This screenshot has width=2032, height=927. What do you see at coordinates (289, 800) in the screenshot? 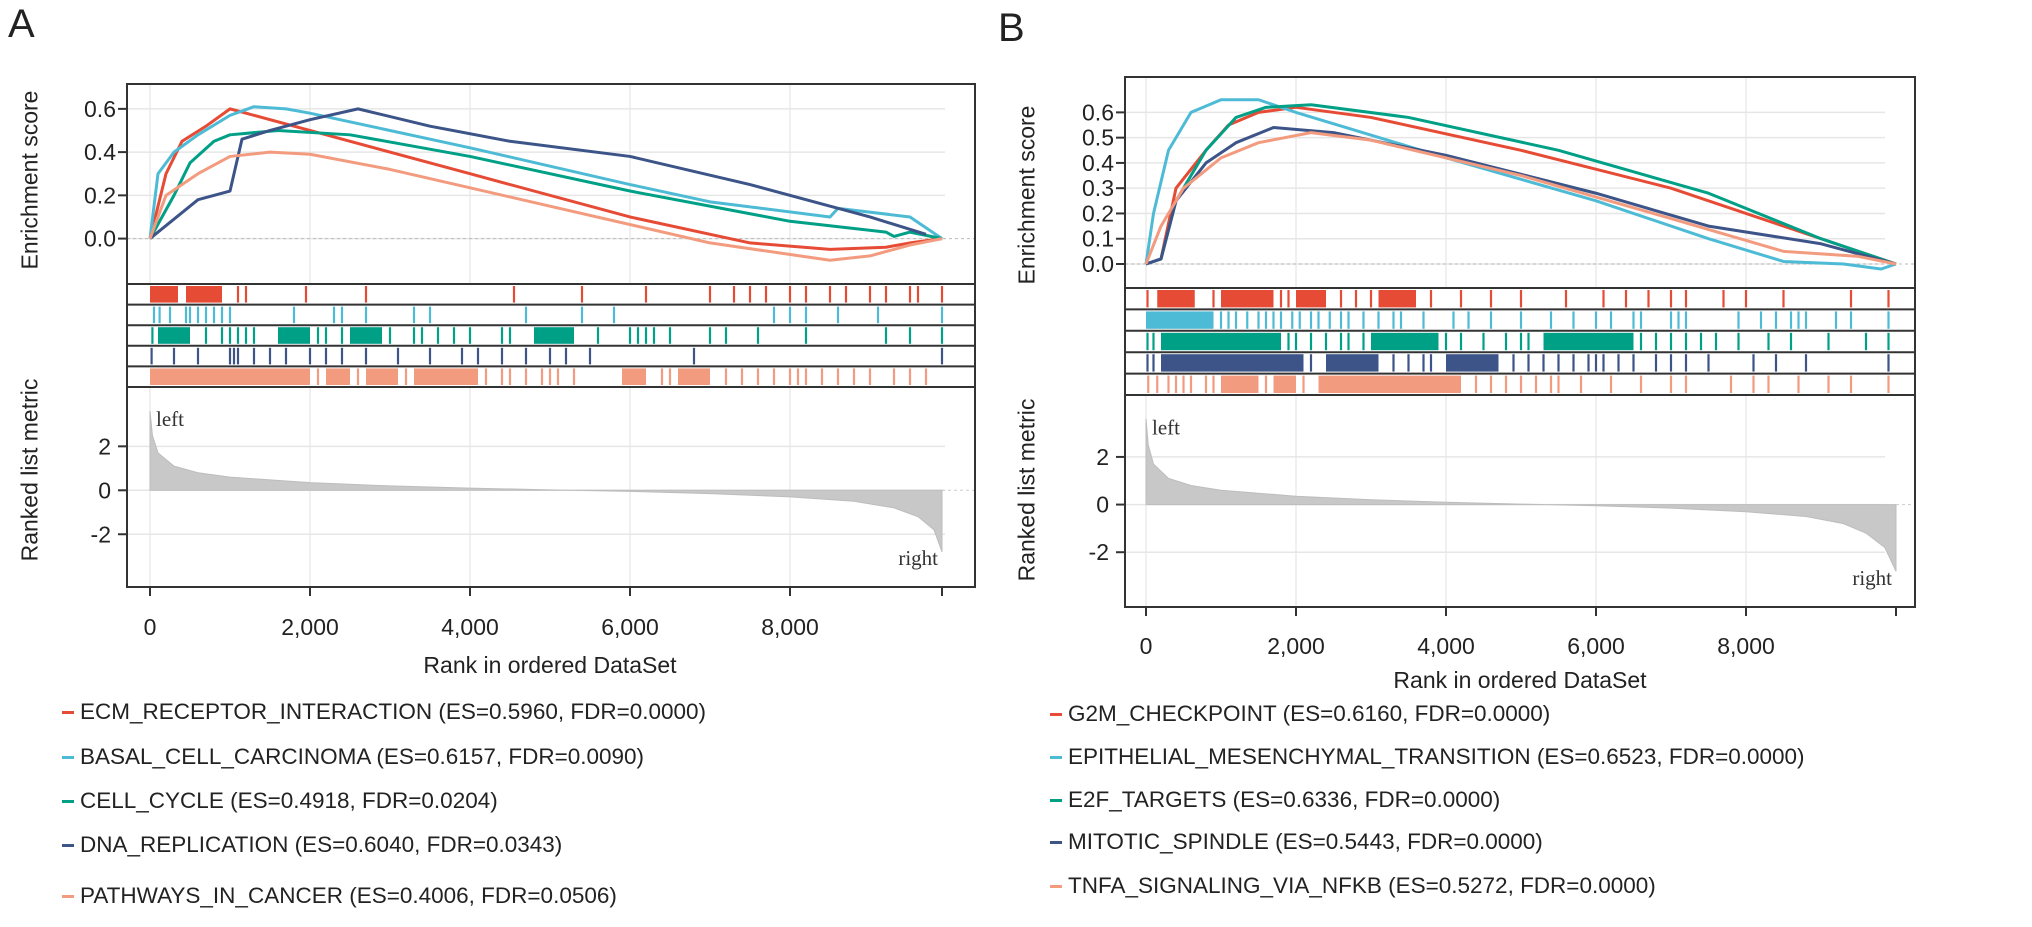
I see `legend-label: CELL_CYCLE (ES=0.4918, FDR=0.0204)` at bounding box center [289, 800].